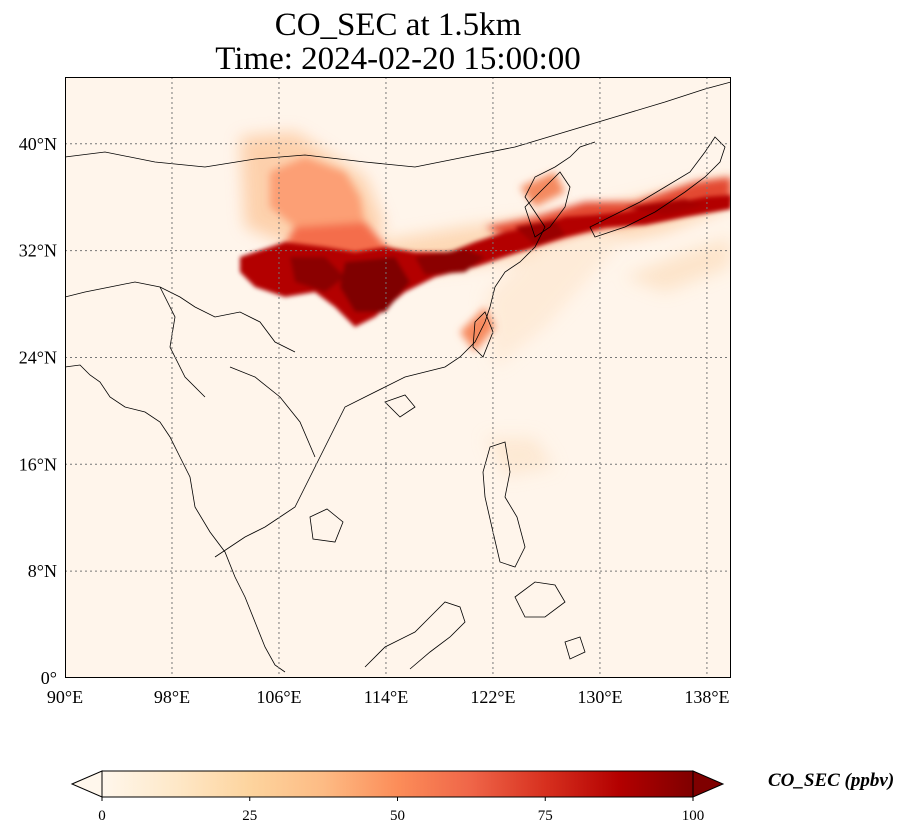  I want to click on colorbar-ticks: 0 25 50 75 100, so click(401, 810).